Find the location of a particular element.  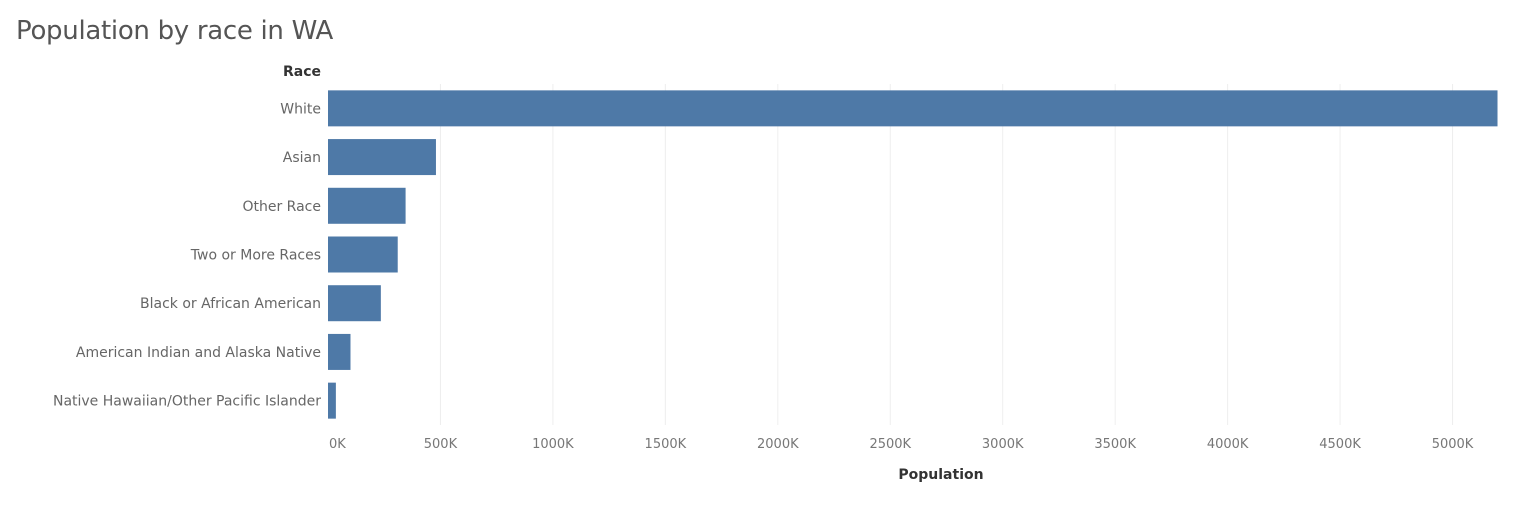

x-axis-title: Population is located at coordinates (940, 475).